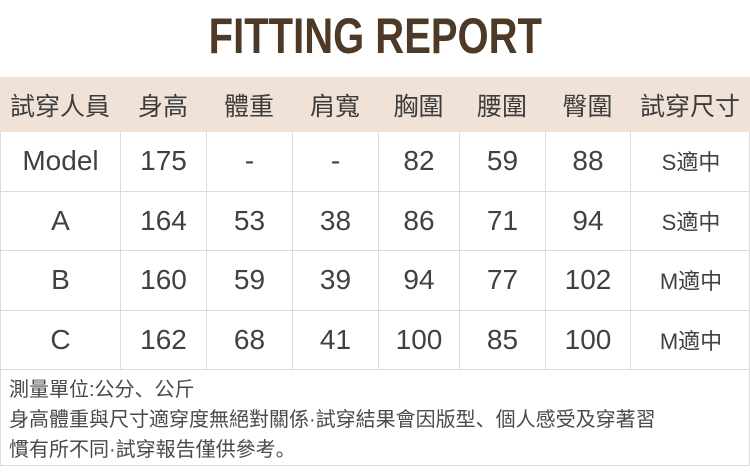 Image resolution: width=750 pixels, height=472 pixels. Describe the element at coordinates (419, 220) in the screenshot. I see `cell-chest: 86` at that location.